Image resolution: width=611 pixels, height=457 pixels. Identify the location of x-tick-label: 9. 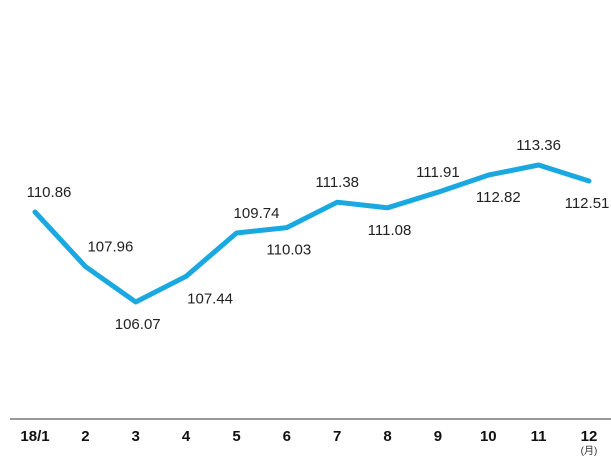
(438, 436).